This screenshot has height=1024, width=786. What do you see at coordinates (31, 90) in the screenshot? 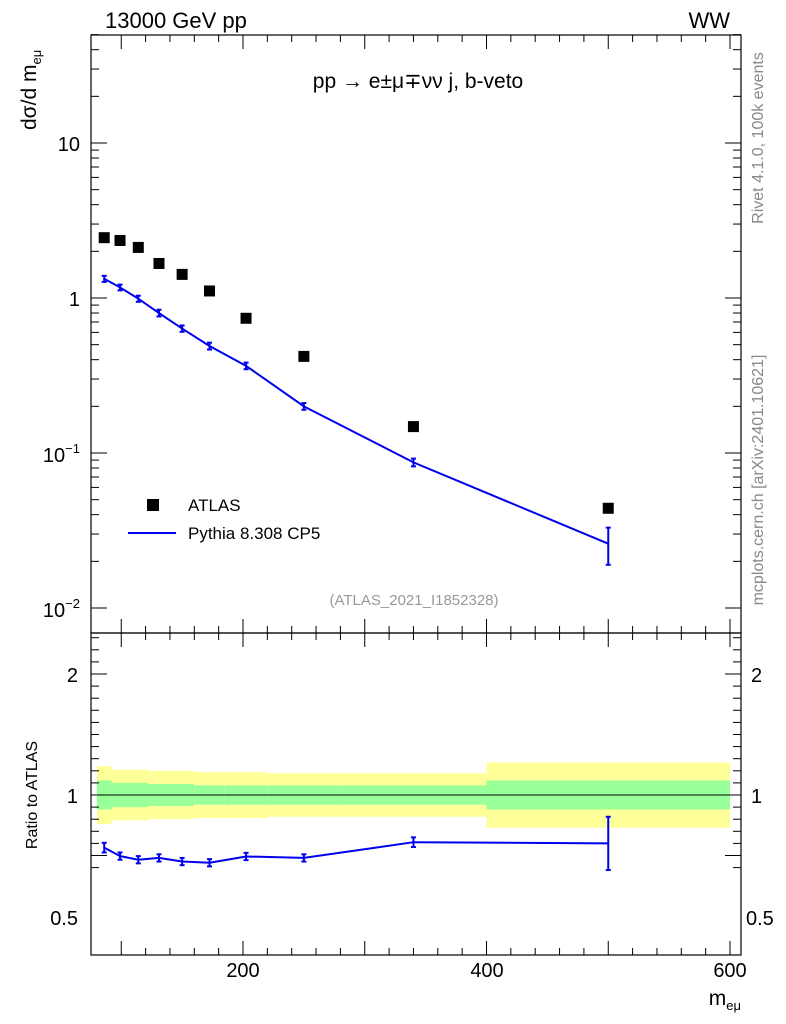
I see `upper-y-label: dσ/d meμ` at bounding box center [31, 90].